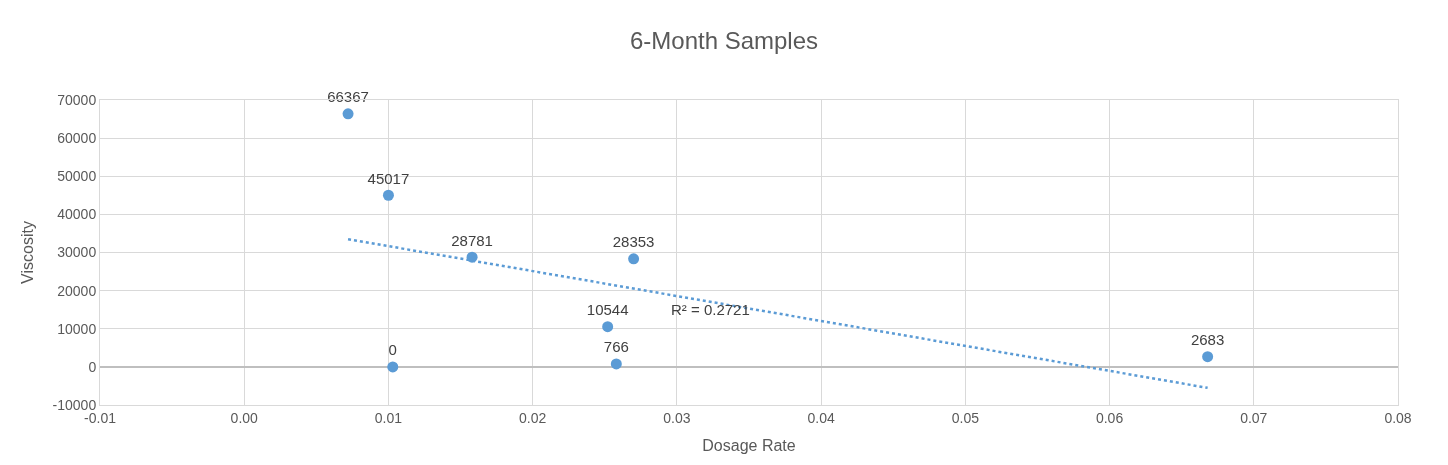  Describe the element at coordinates (965, 417) in the screenshot. I see `x-tick-label: 0.05` at that location.